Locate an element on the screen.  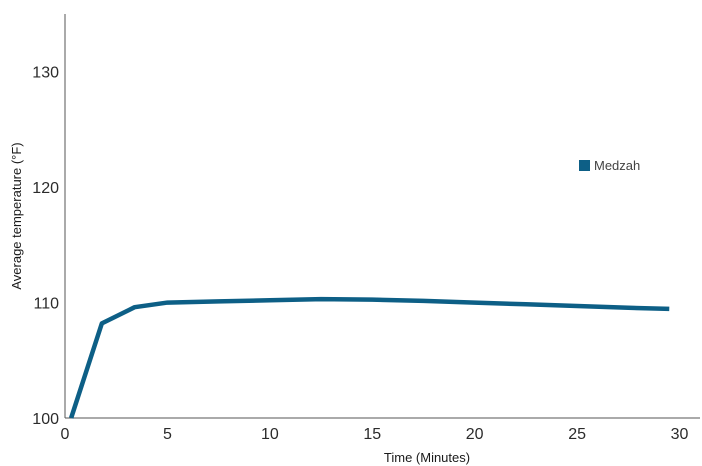
y-tick-label: 100 is located at coordinates (45, 419).